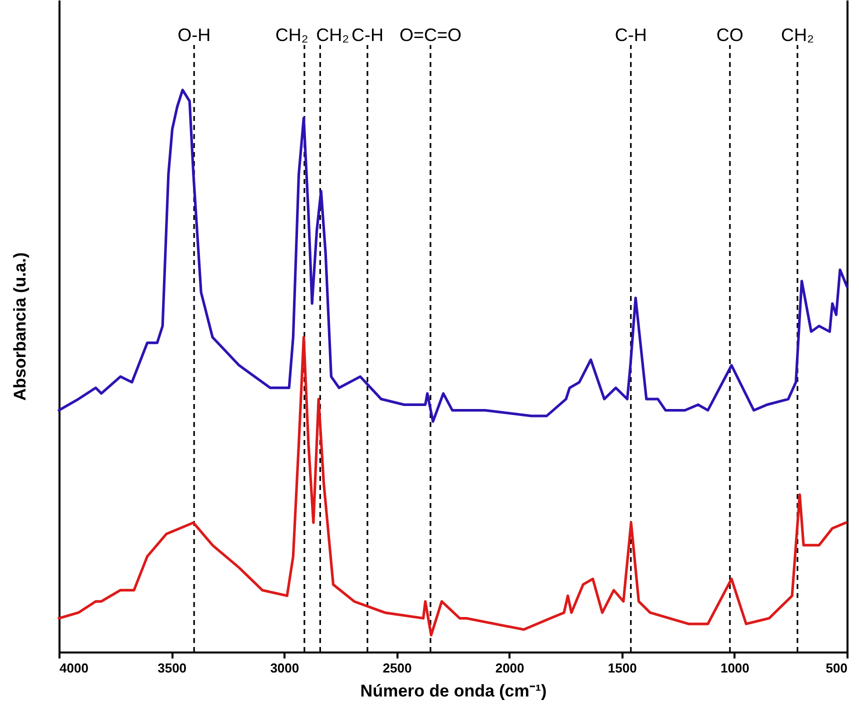  Describe the element at coordinates (194, 34) in the screenshot. I see `ref-line-label: O-H` at that location.